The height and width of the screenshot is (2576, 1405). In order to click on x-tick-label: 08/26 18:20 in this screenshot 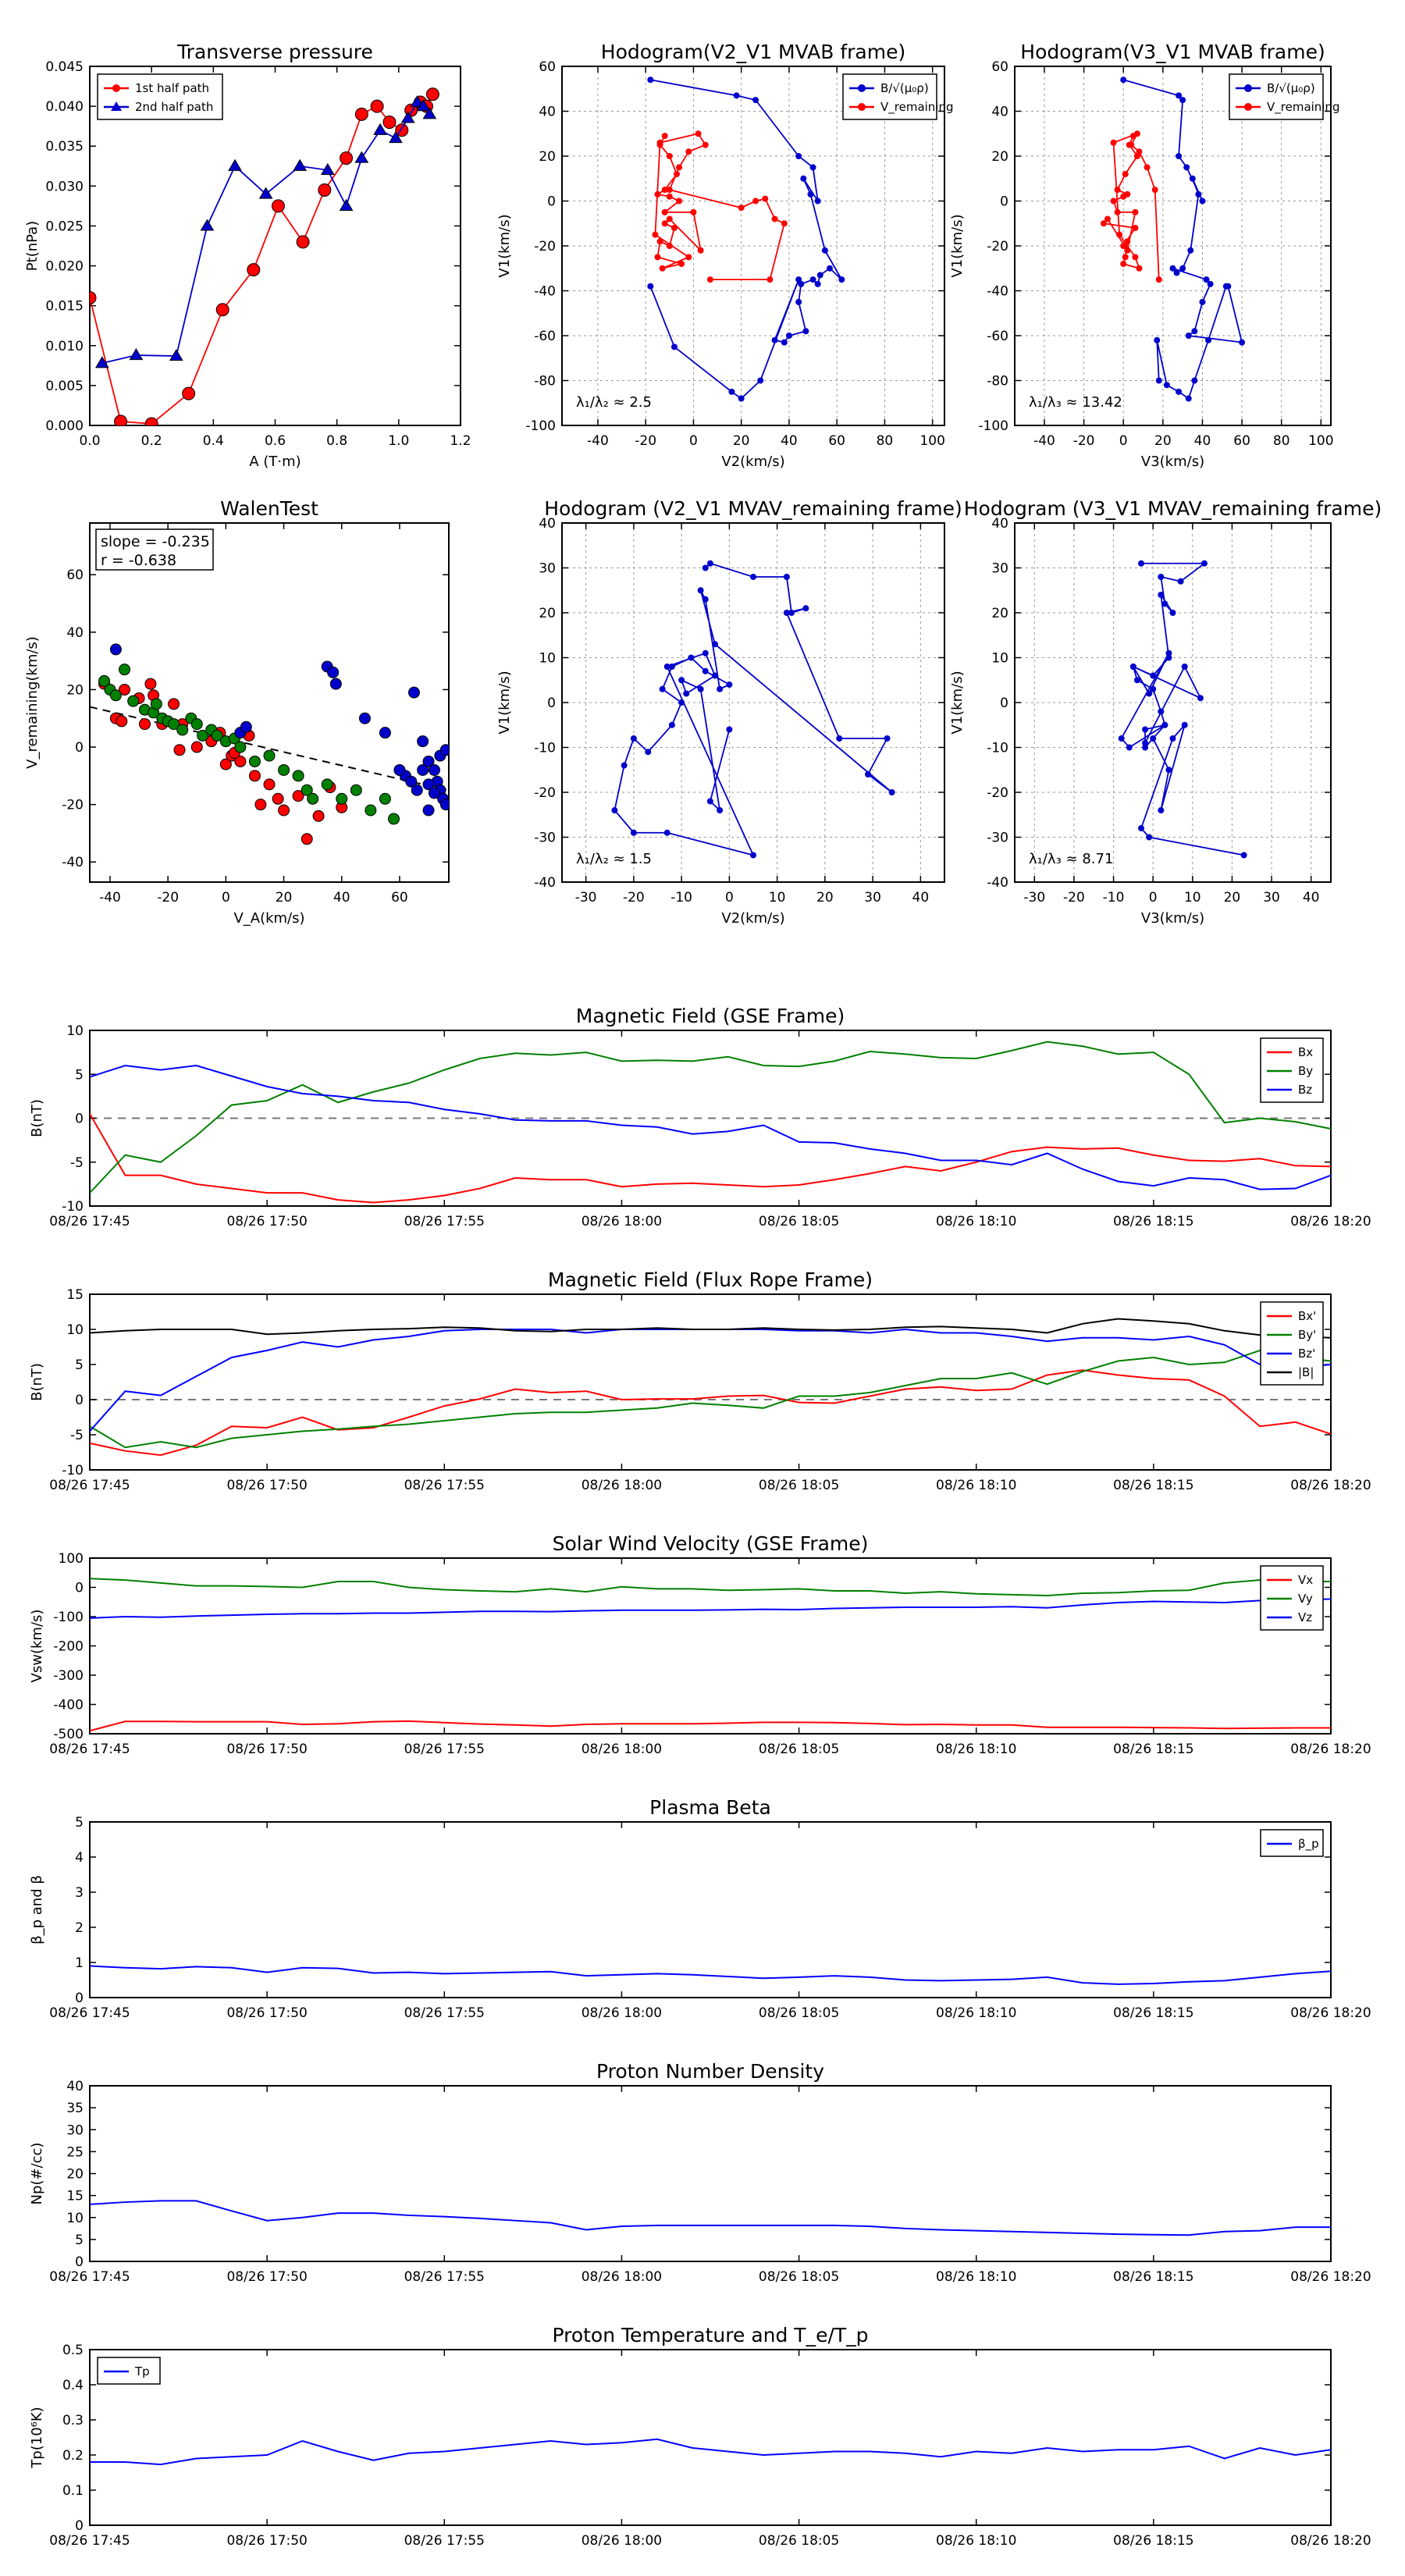, I will do `click(1330, 2541)`.